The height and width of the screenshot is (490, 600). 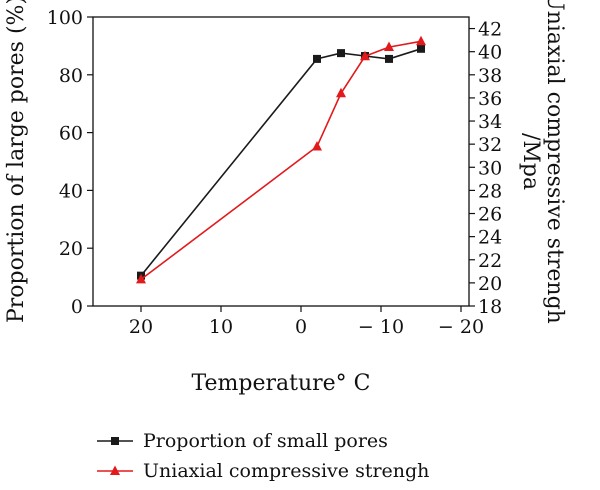 I want to click on y-right-tick-label: 18, so click(x=490, y=307).